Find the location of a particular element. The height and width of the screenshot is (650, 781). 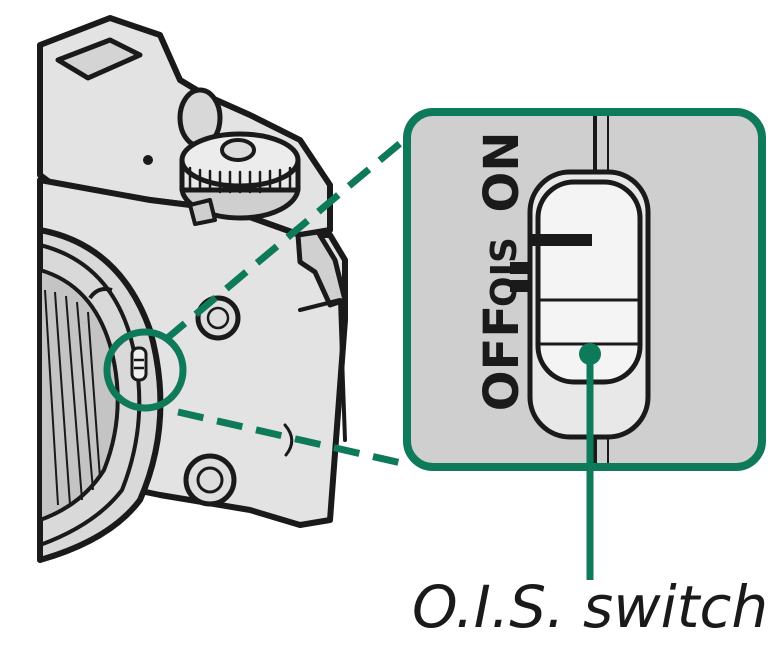

hot-shoe is located at coordinates (99, 59).